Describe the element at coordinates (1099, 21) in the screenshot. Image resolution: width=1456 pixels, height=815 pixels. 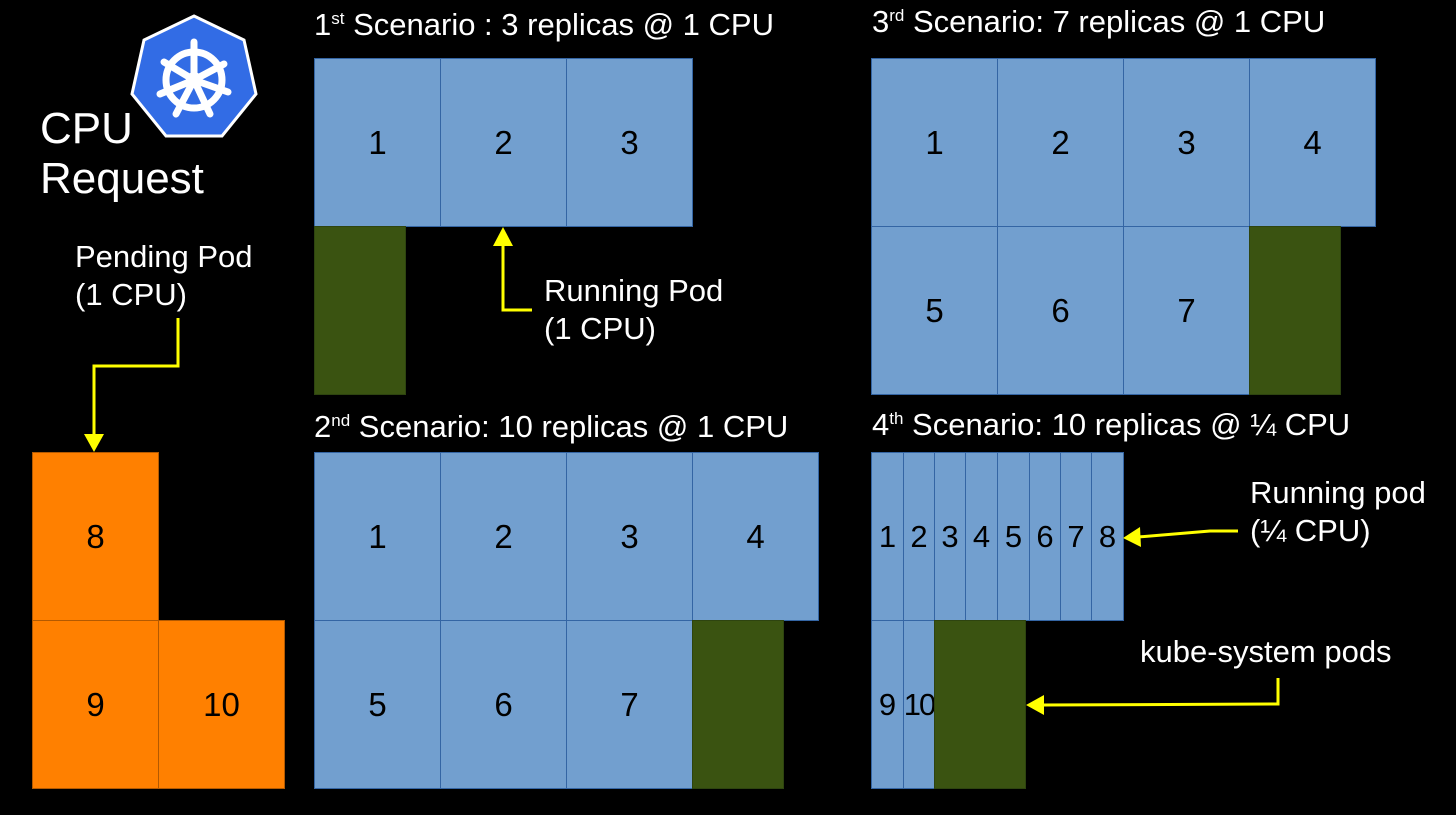
I see `scenario-3-title: 3rd Scenario: 7 replicas @ 1 CPU` at that location.